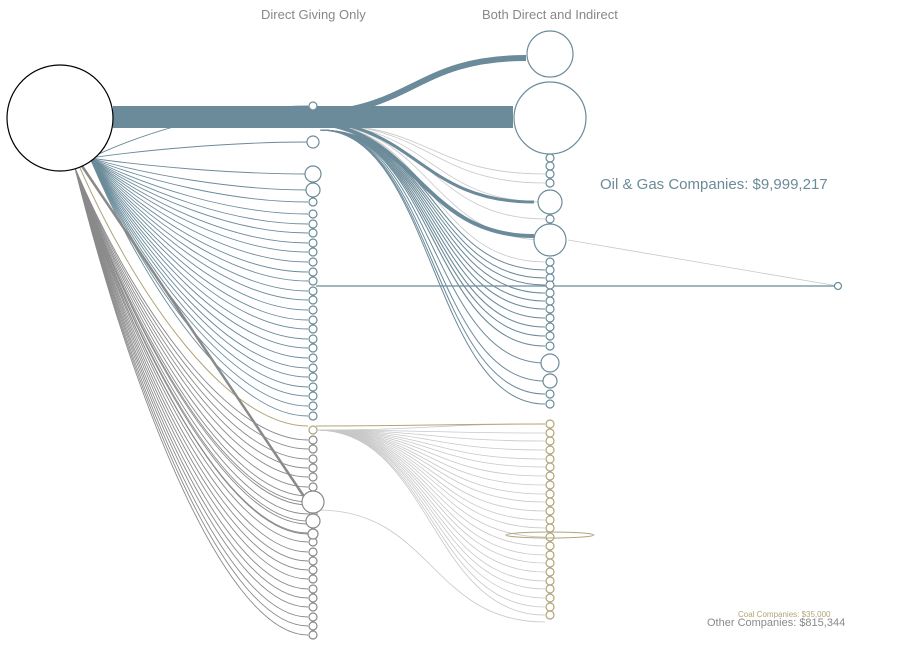  Describe the element at coordinates (838, 286) in the screenshot. I see `outlier-oil-gas-node` at that location.